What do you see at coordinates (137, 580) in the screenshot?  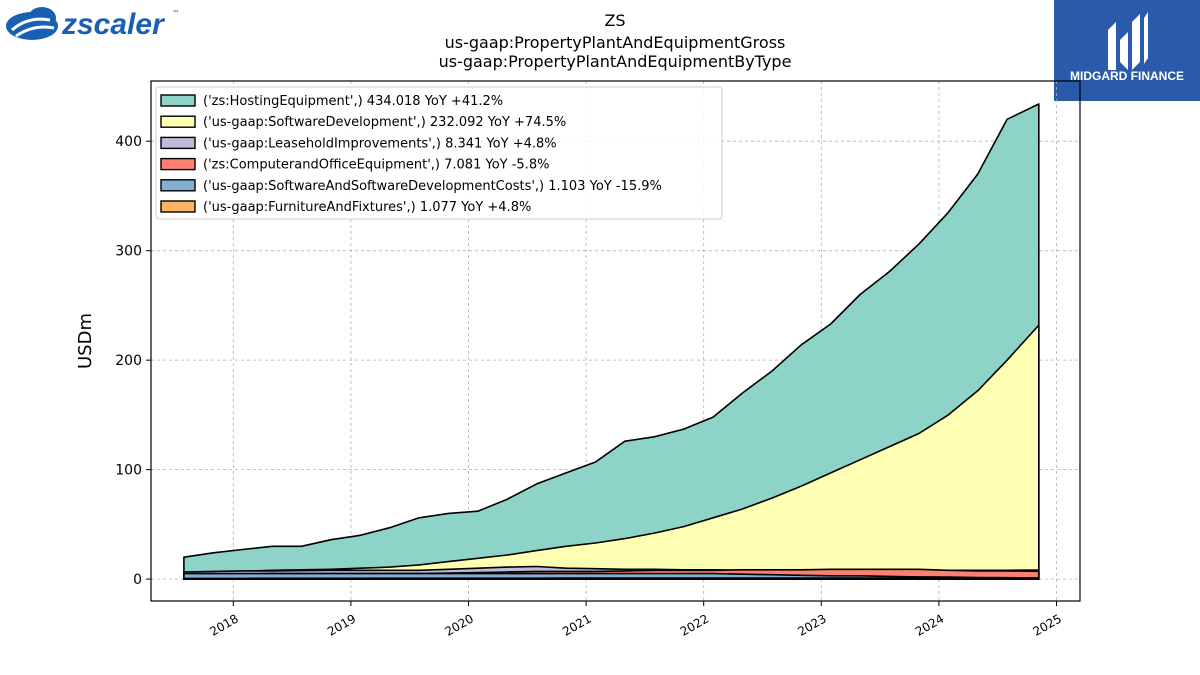 I see `y-tick-label: 0` at bounding box center [137, 580].